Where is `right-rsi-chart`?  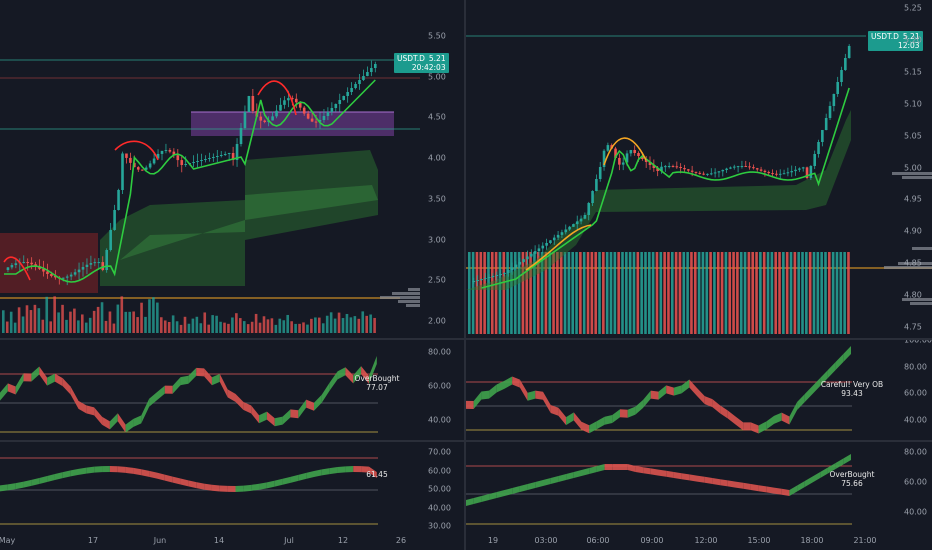 right-rsi-chart is located at coordinates (699, 390).